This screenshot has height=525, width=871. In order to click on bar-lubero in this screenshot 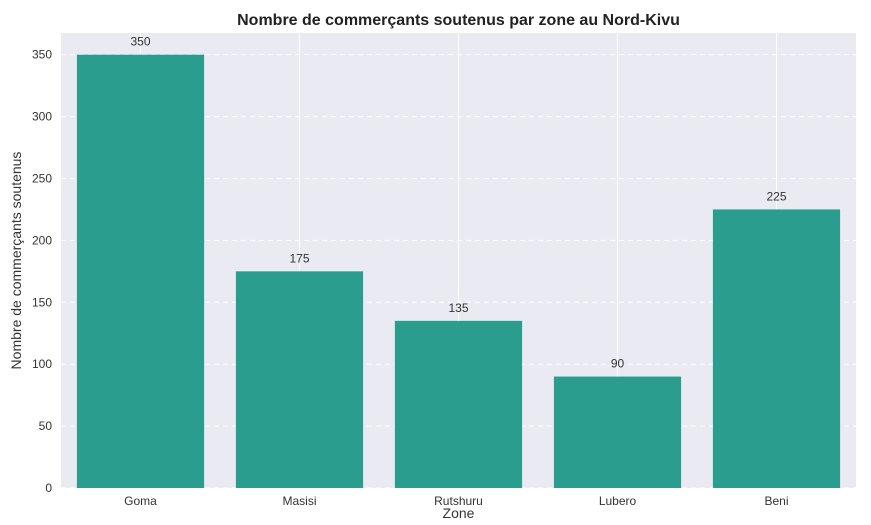, I will do `click(617, 432)`.